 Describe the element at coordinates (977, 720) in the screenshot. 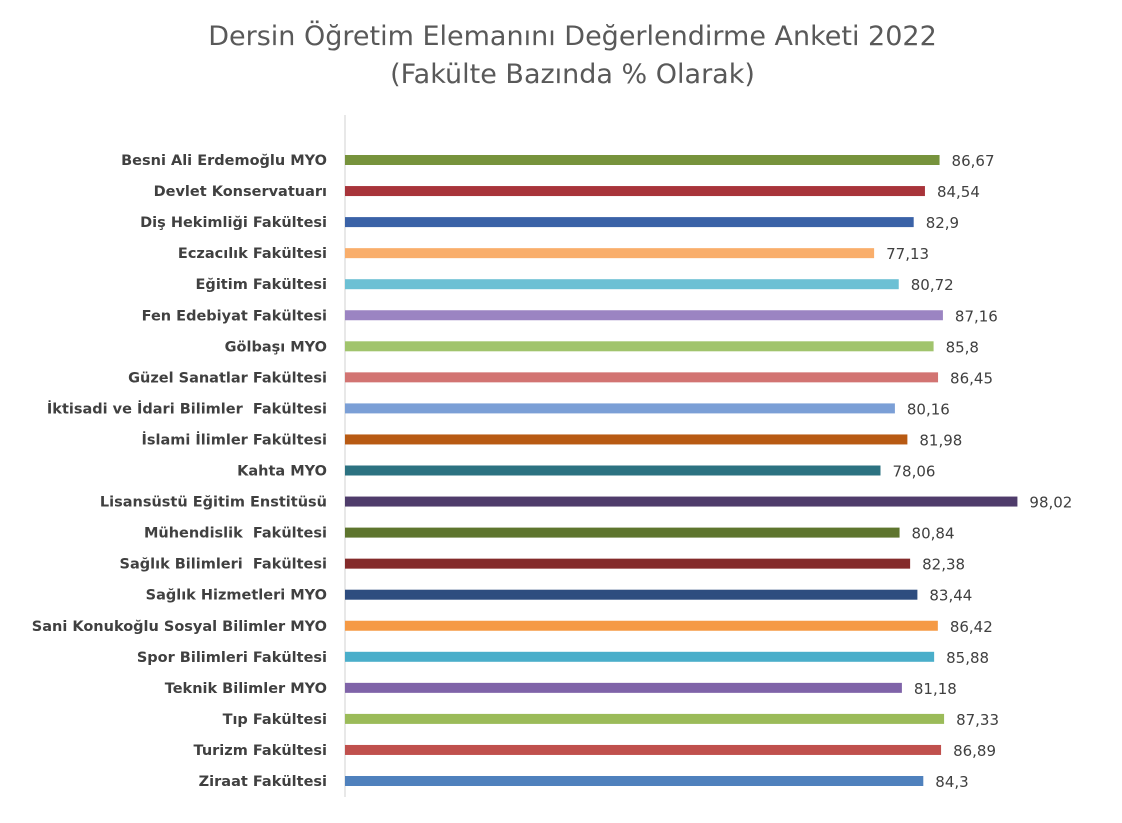

I see `data-label: 87,33` at that location.